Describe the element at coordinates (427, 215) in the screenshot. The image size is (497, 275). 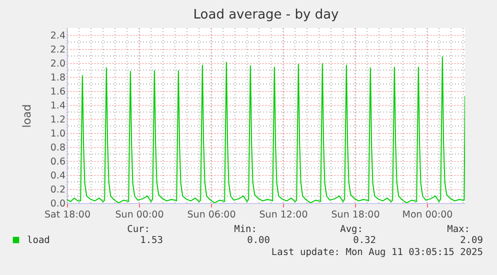
I see `x-tick-label: Mon 00:00` at that location.